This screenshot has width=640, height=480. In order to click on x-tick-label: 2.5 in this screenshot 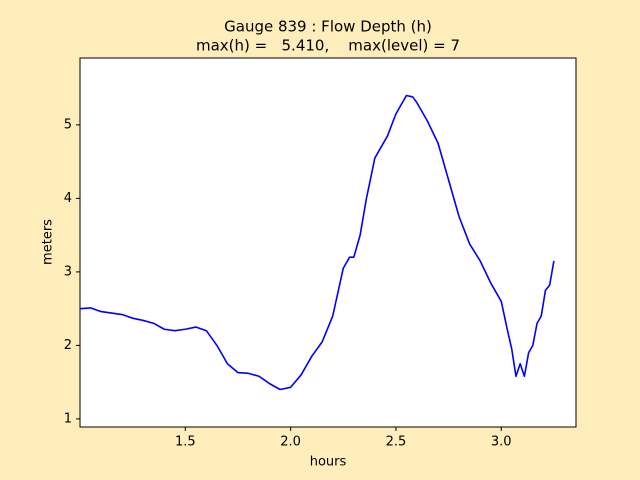, I will do `click(396, 442)`.